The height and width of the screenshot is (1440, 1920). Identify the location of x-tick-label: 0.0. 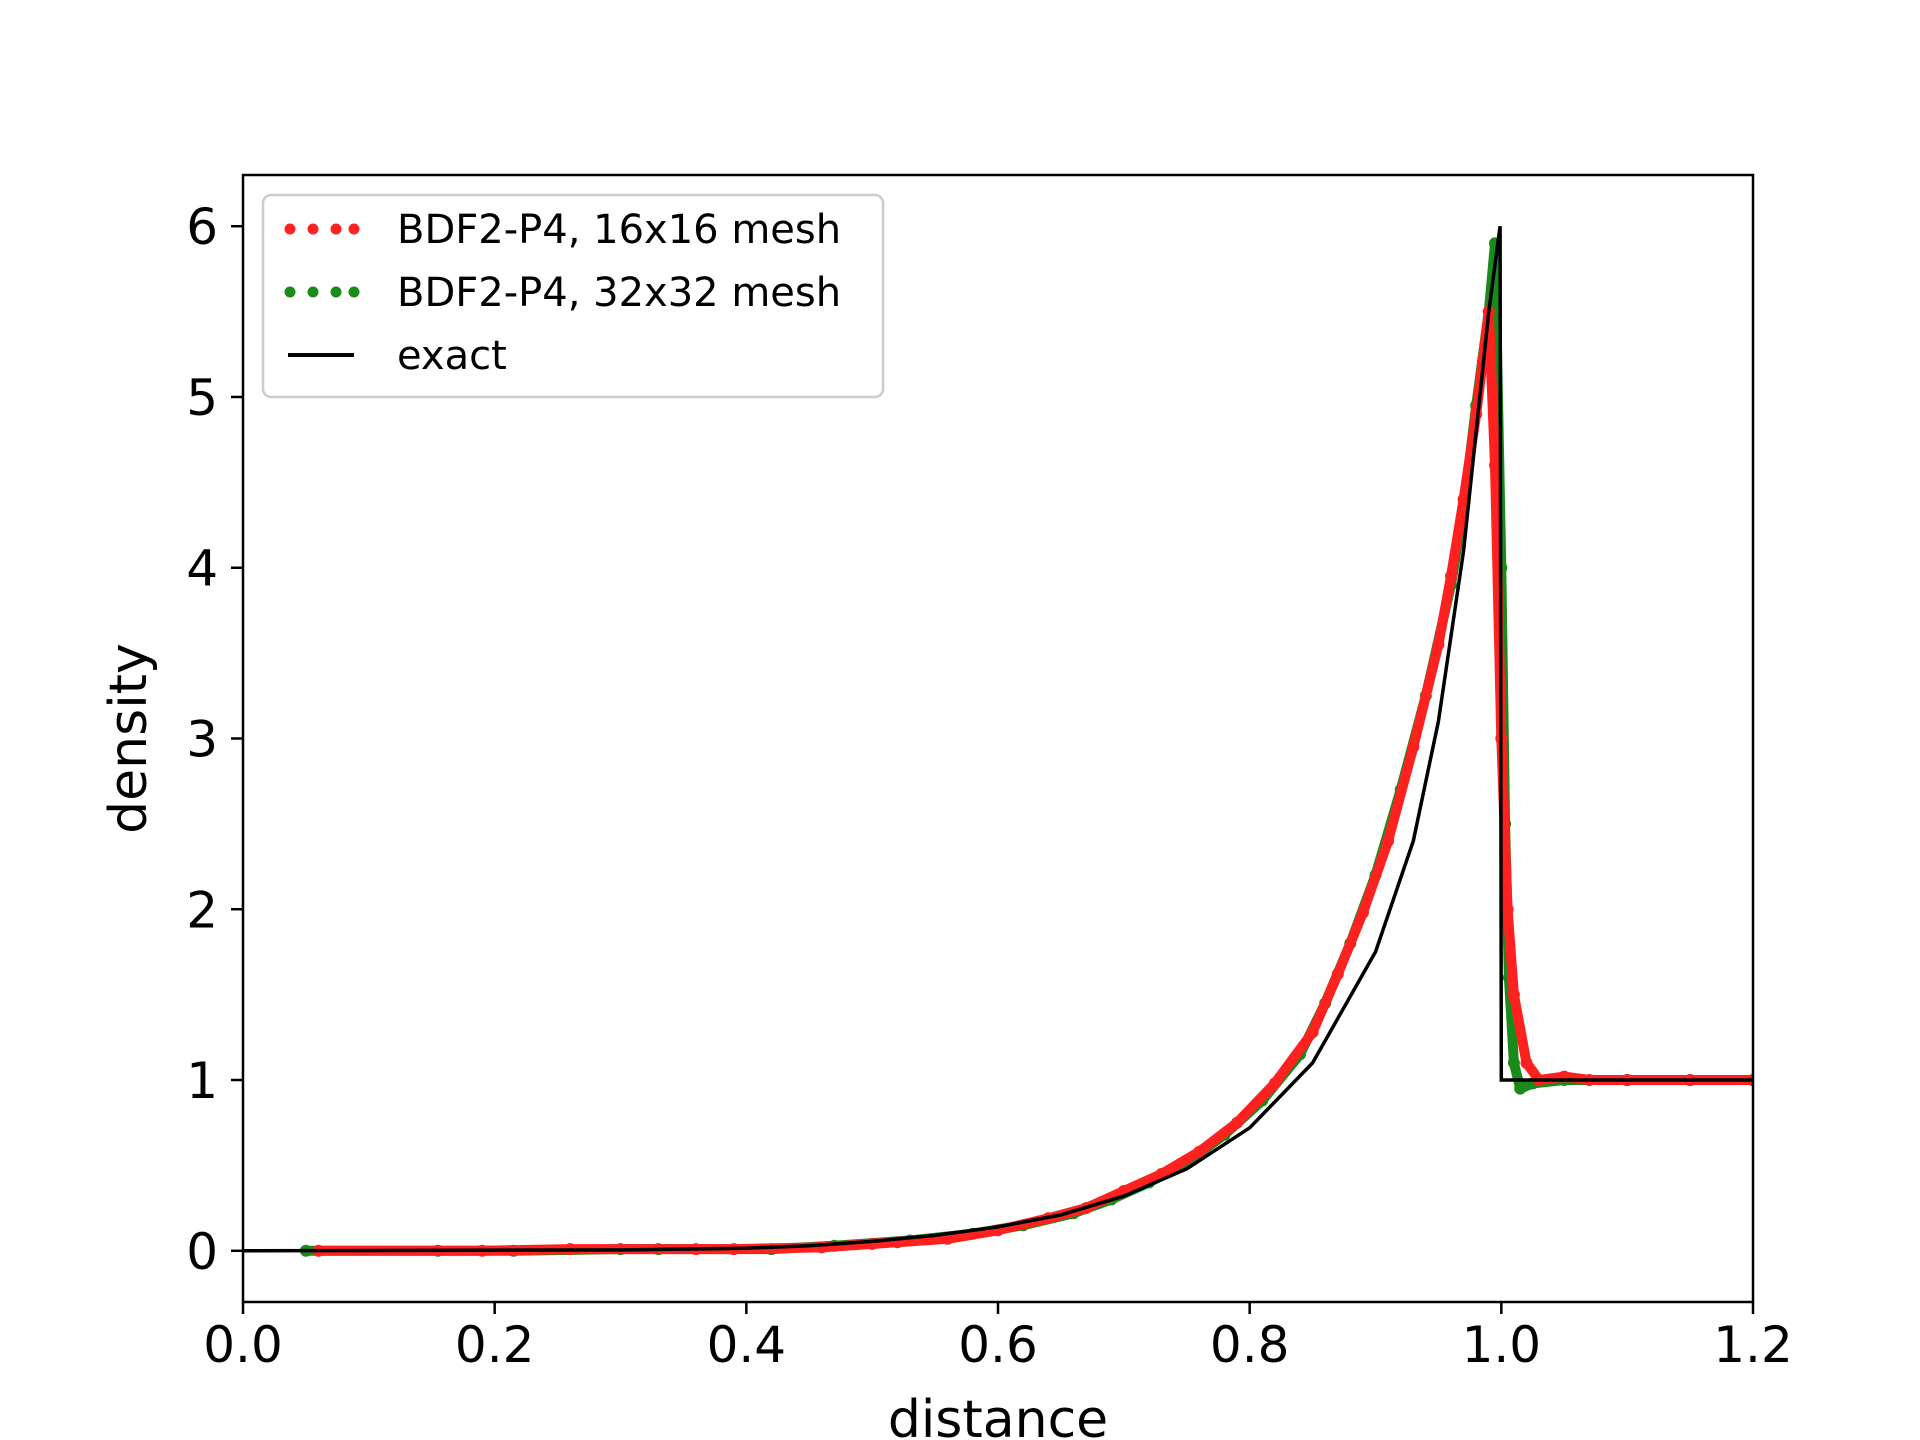
(243, 1345).